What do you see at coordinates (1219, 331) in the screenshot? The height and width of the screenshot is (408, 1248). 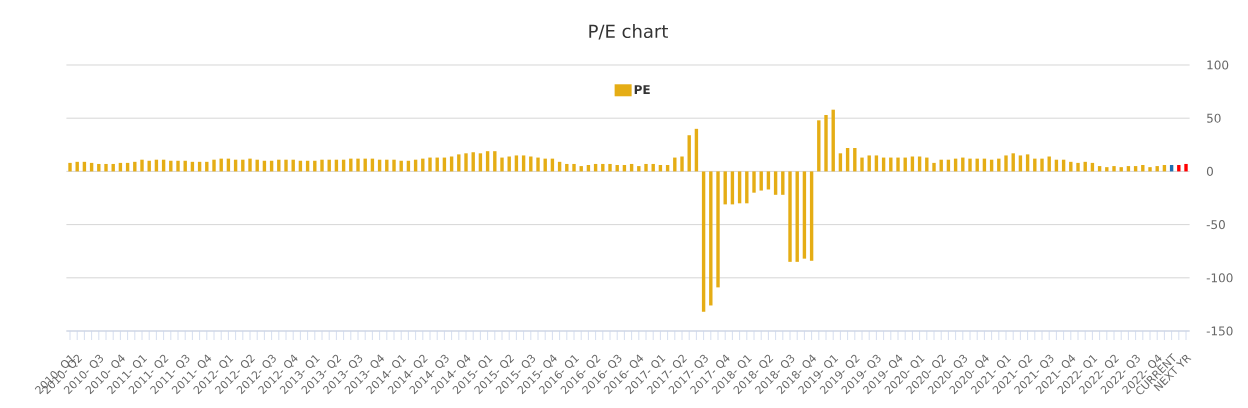 I see `y-tick-label: -150` at bounding box center [1219, 331].